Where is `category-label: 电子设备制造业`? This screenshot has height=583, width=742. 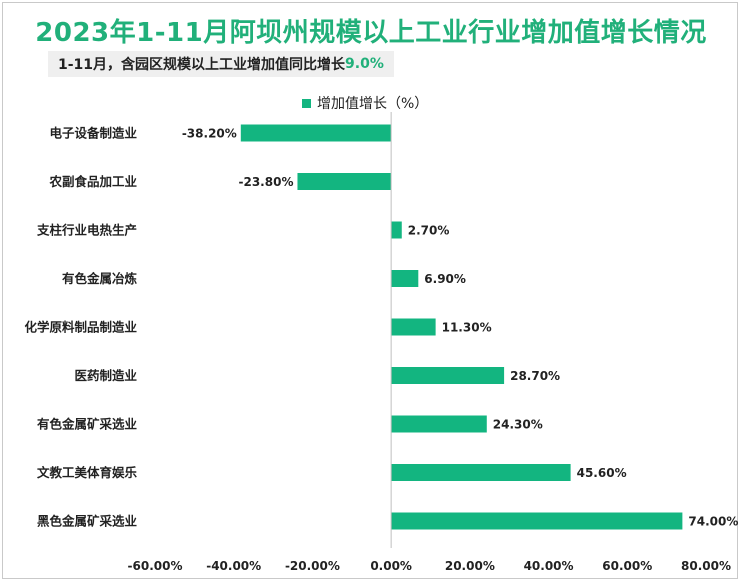
category-label: 电子设备制造业 is located at coordinates (93, 133).